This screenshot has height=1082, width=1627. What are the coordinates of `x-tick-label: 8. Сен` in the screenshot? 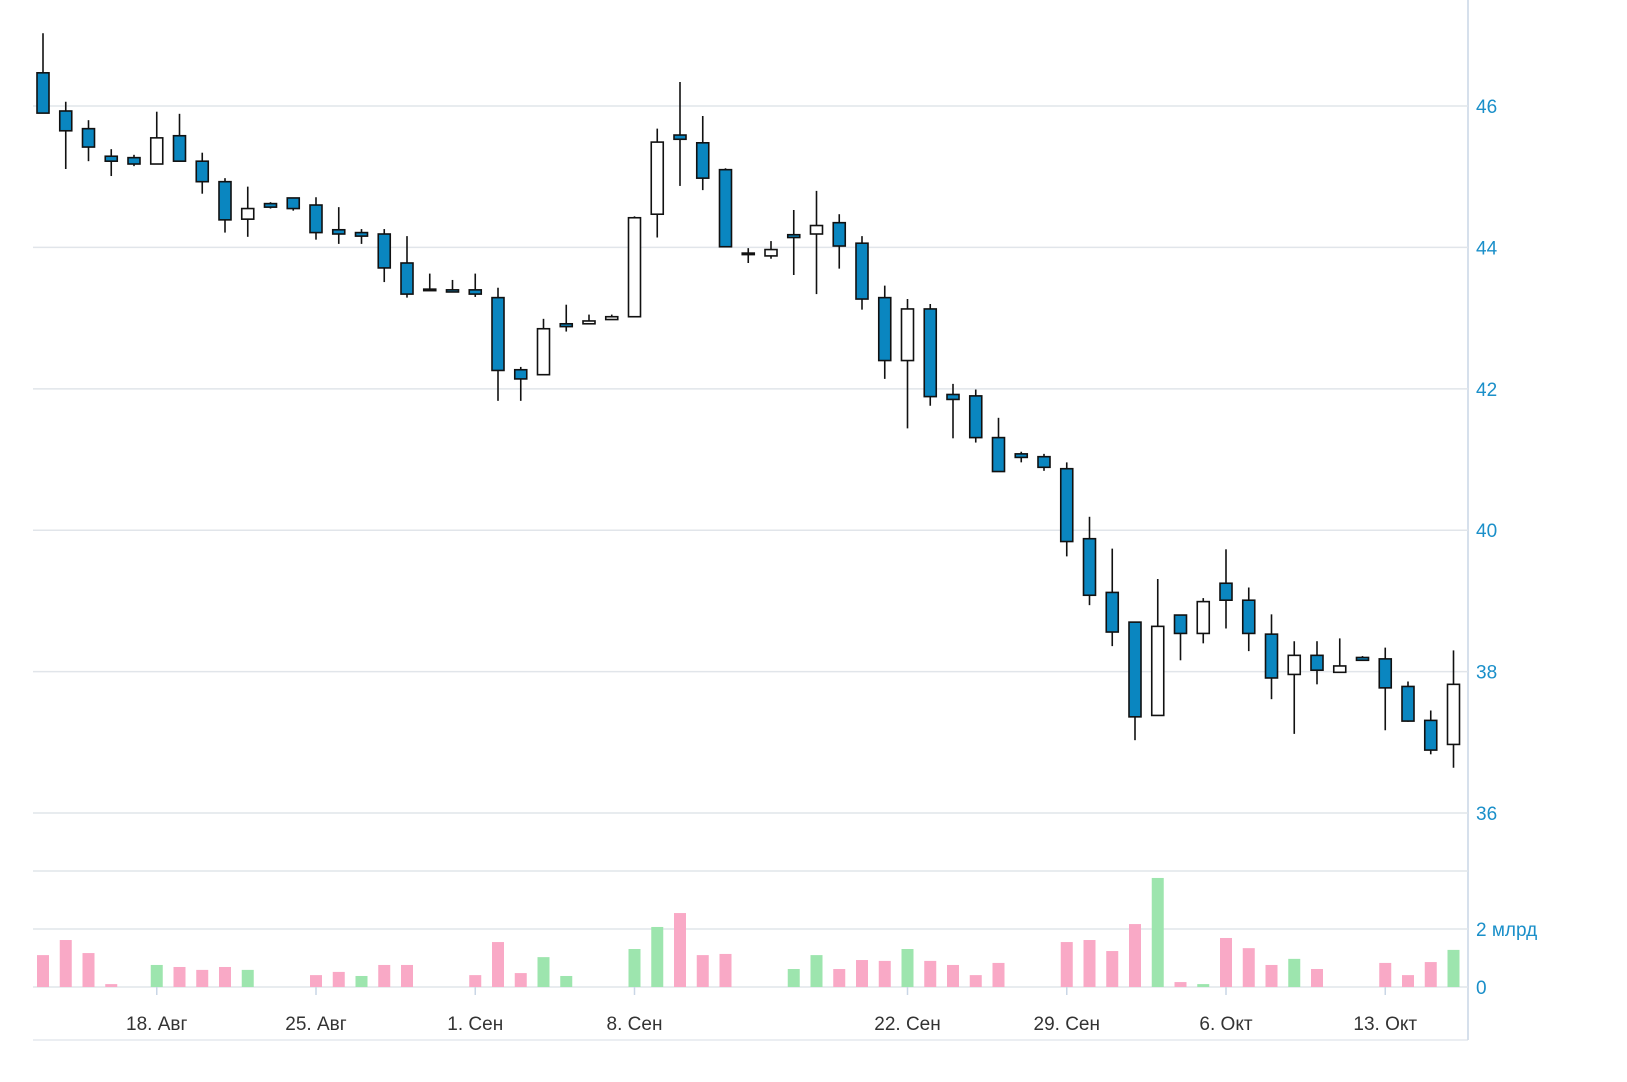 It's located at (635, 1024).